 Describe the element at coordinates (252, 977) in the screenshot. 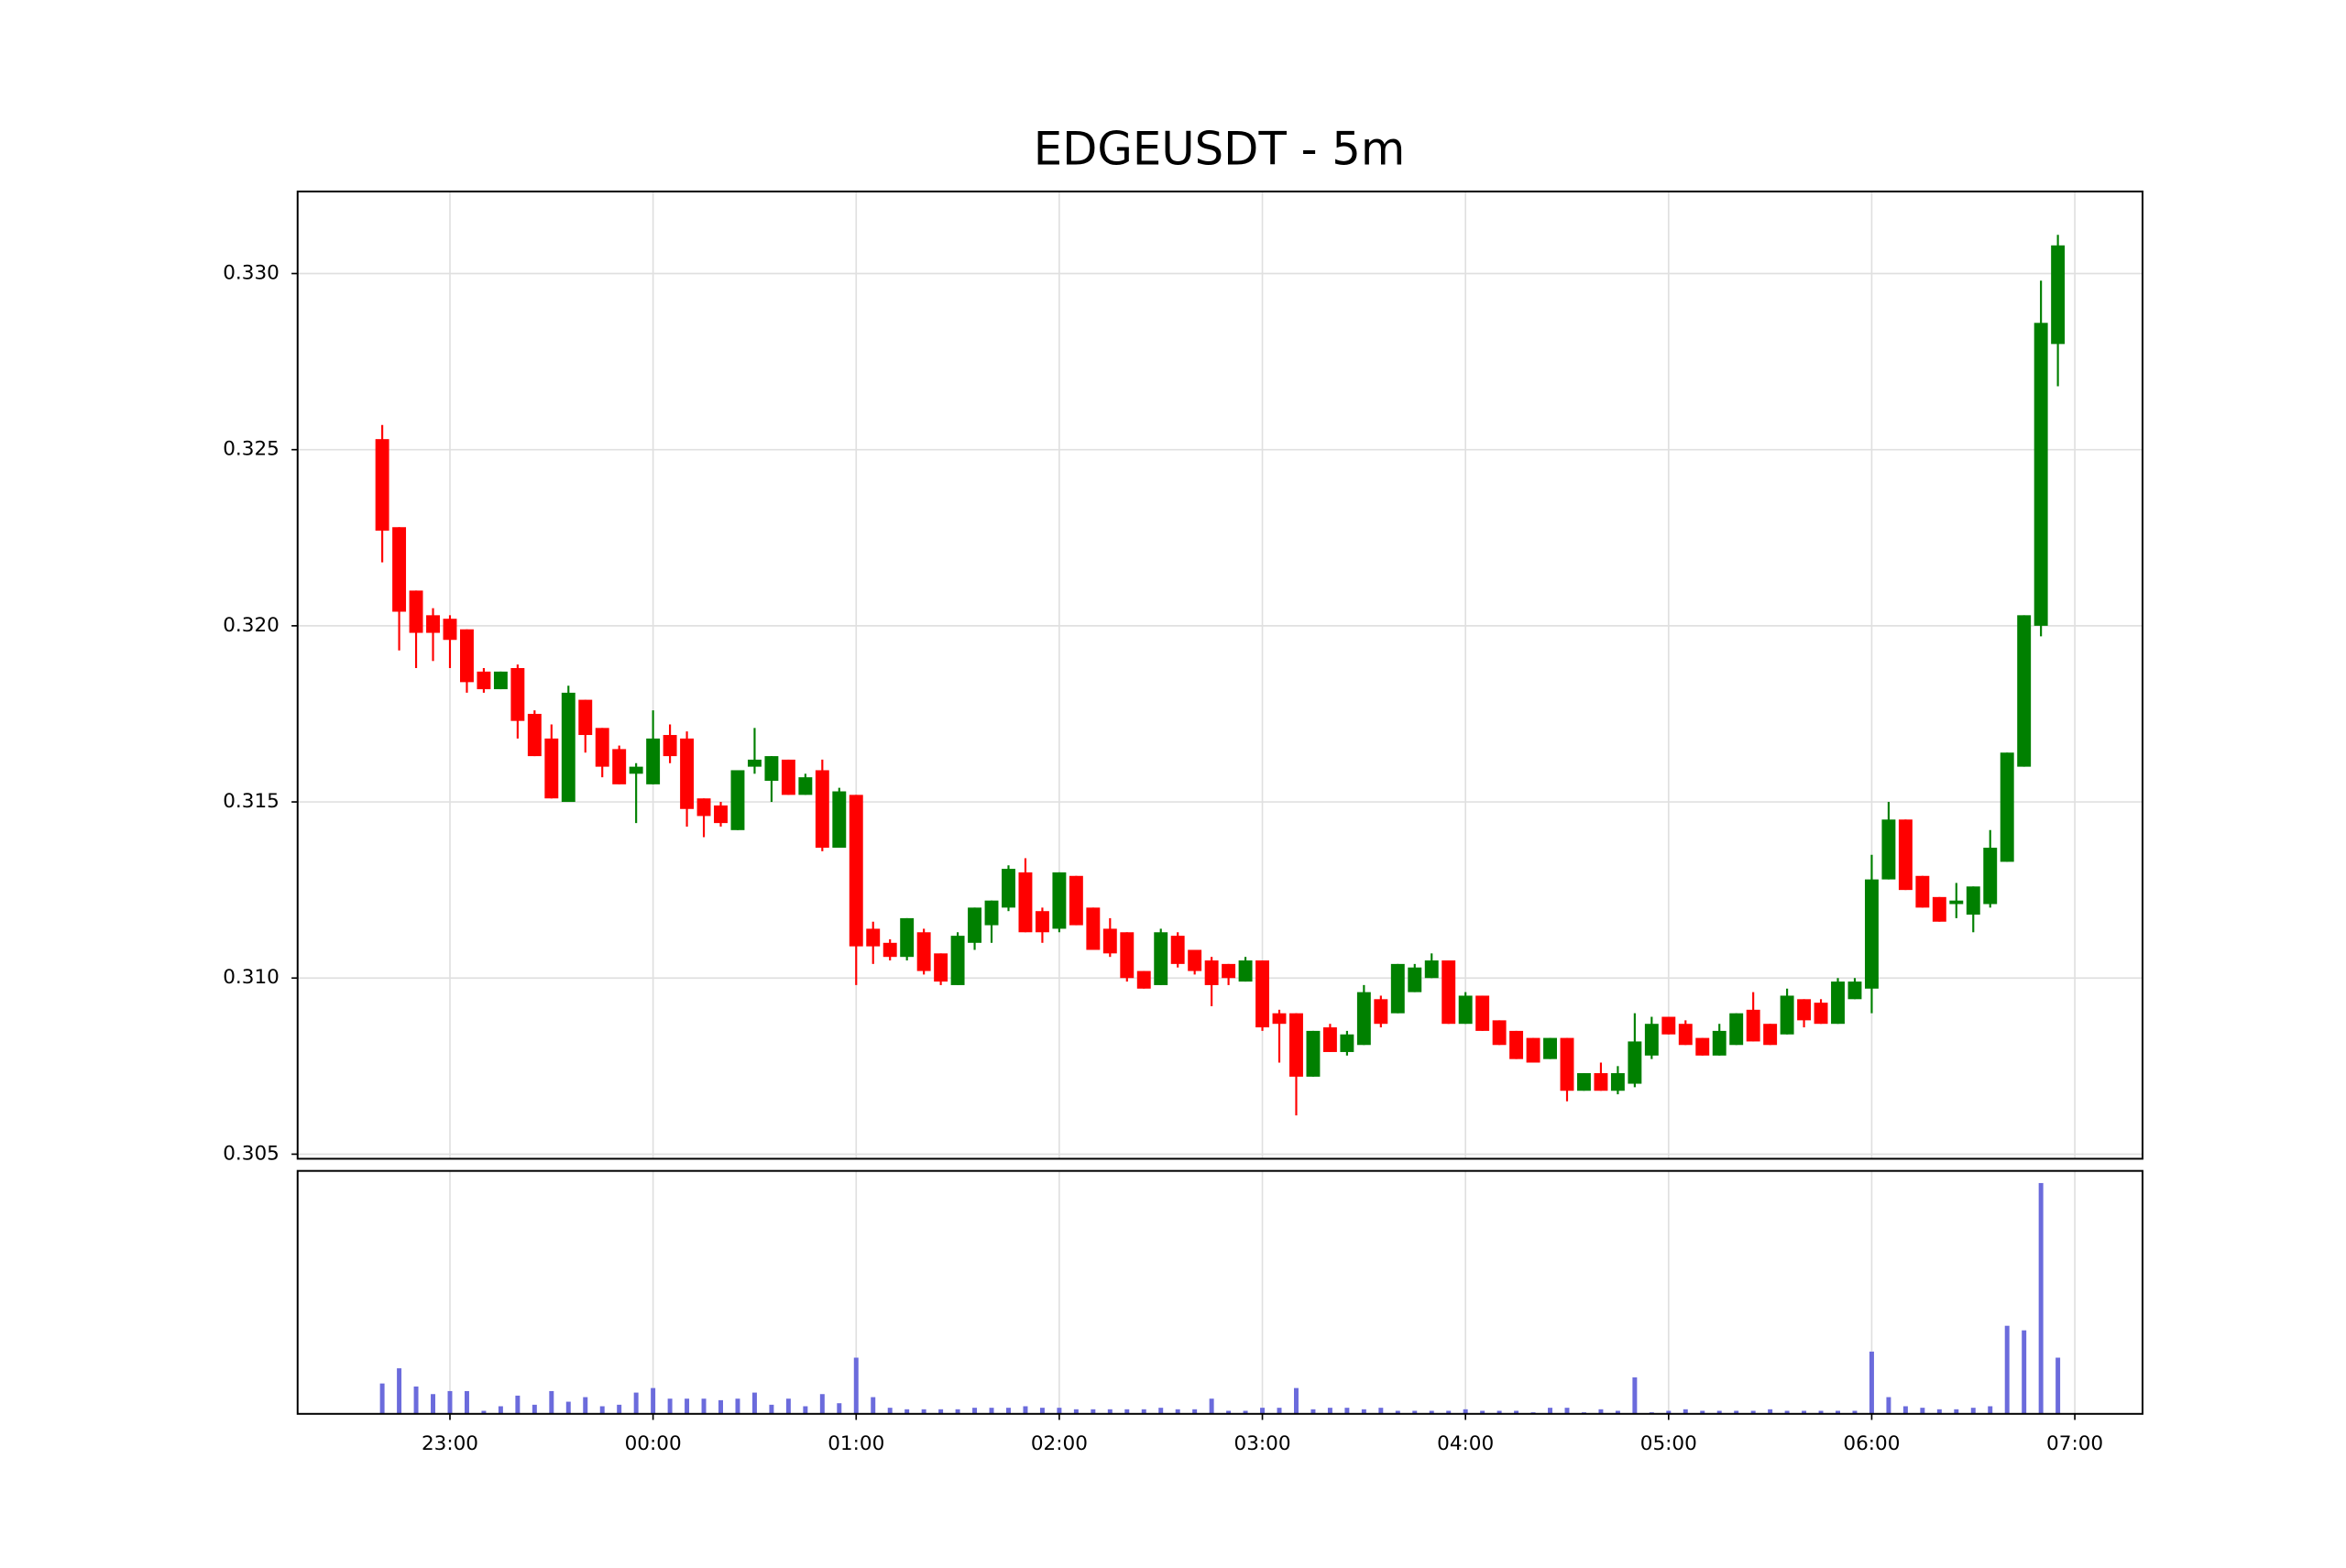

I see `y-tick-label: 0.310` at that location.